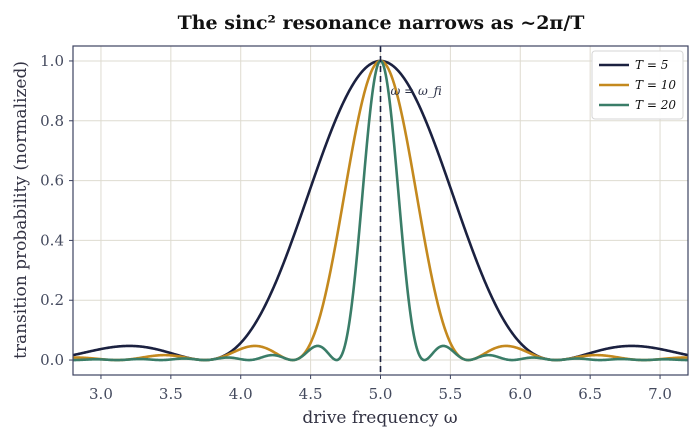 The height and width of the screenshot is (444, 698). I want to click on y-tick-label: 1.0, so click(52, 61).